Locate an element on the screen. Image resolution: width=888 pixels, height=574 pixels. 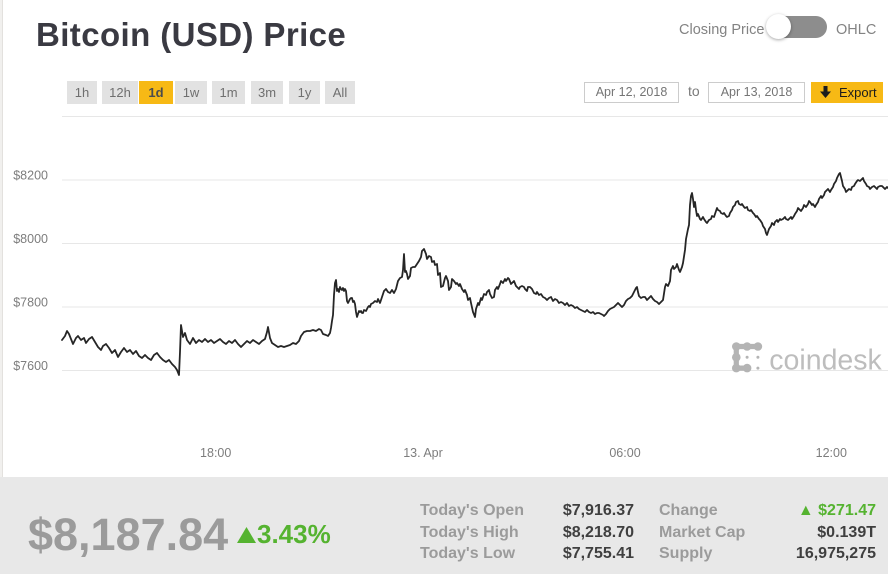
svg-text: $8200 is located at coordinates (30, 176).